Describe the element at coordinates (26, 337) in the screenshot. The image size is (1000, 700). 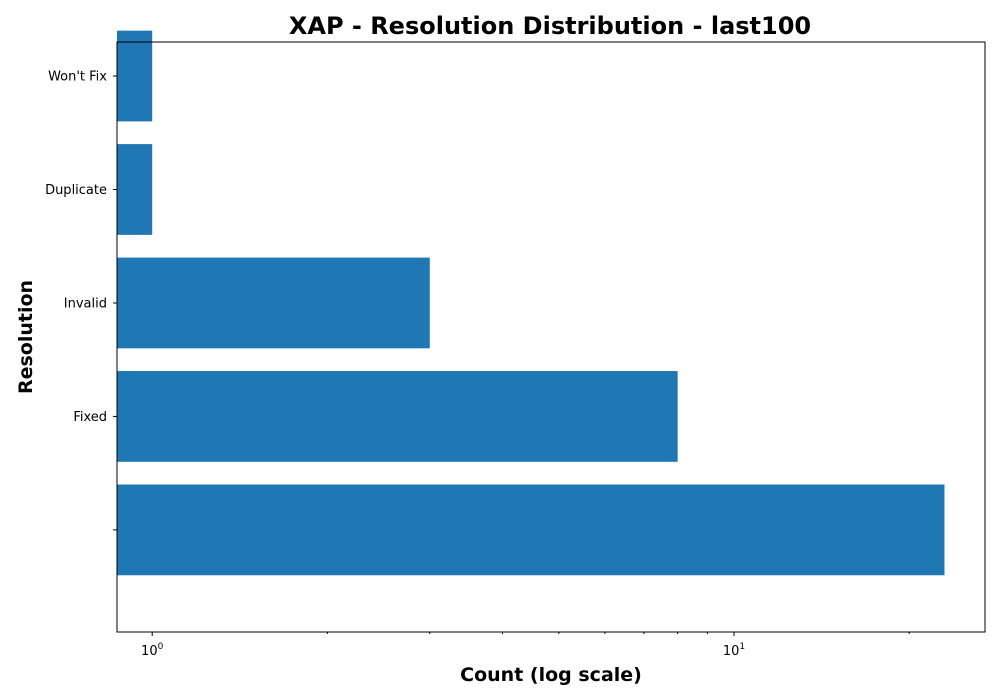
I see `y-axis-label: Resolution` at that location.